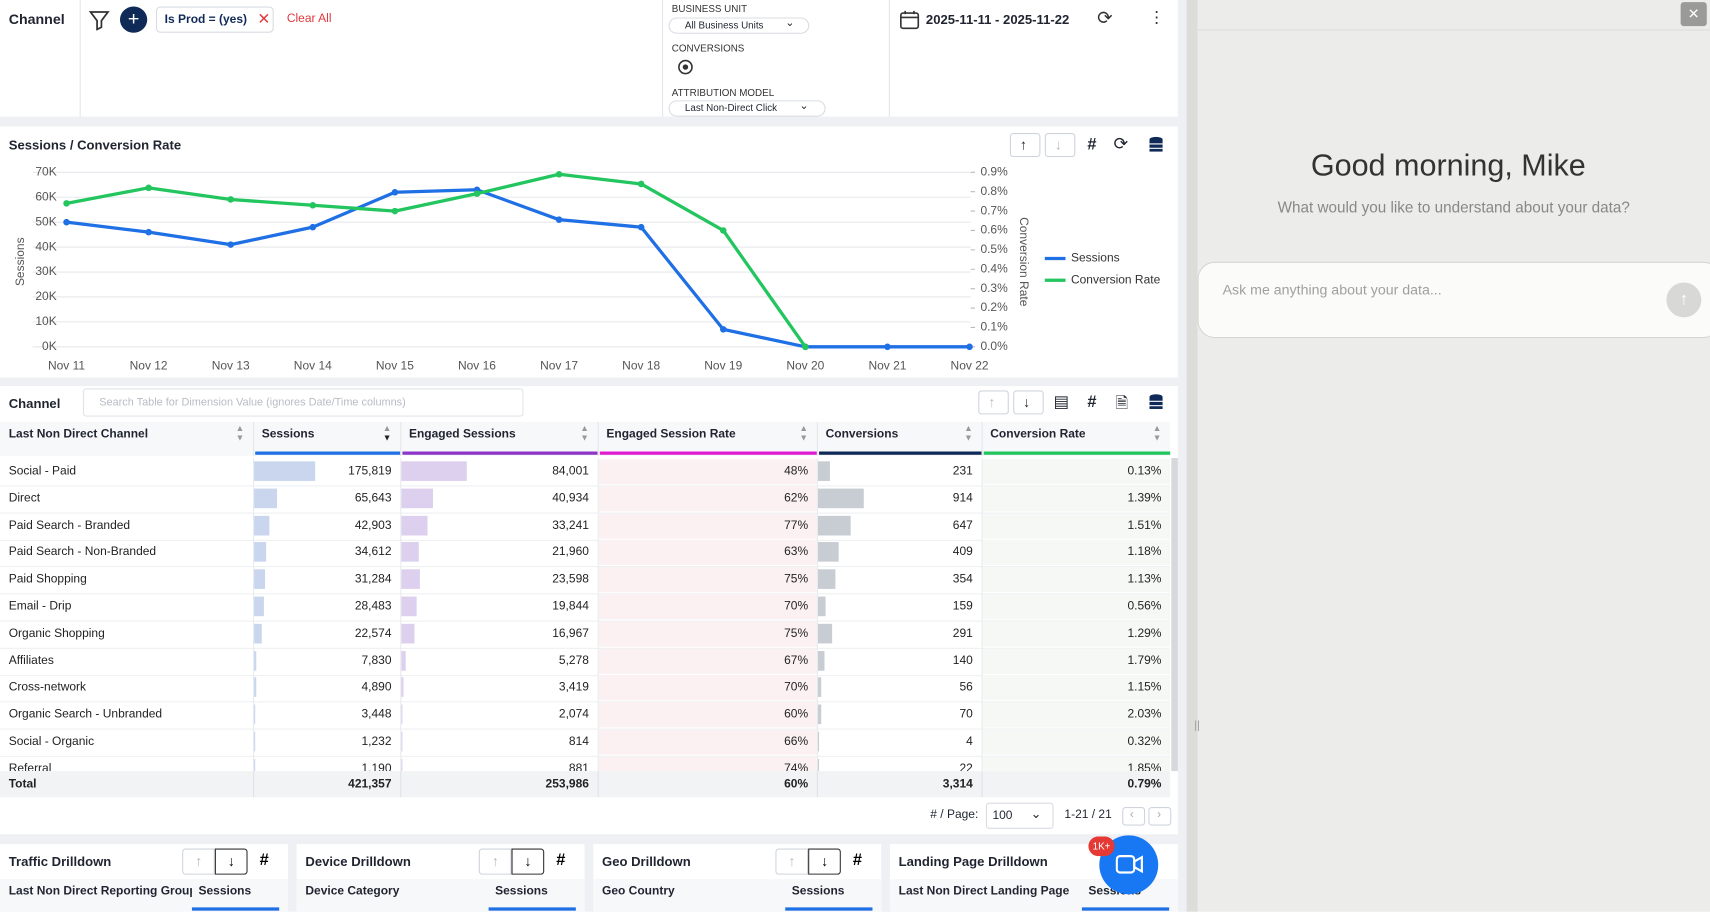  What do you see at coordinates (984, 891) in the screenshot?
I see `drilldown-dimension: Last Non Direct Landing Page` at bounding box center [984, 891].